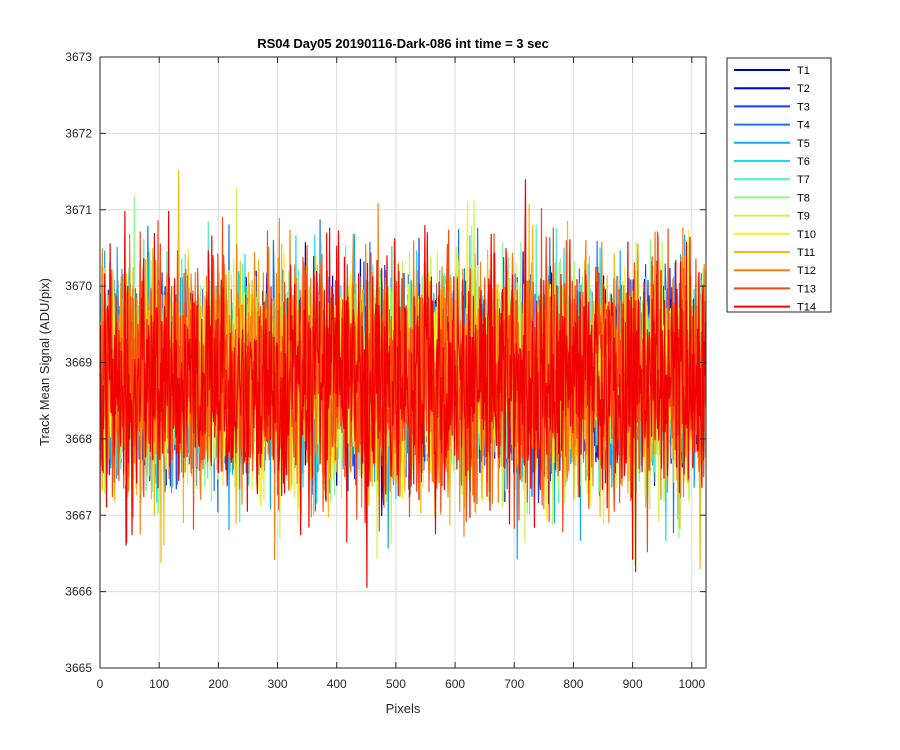 The height and width of the screenshot is (750, 900). What do you see at coordinates (78, 515) in the screenshot?
I see `y-tick-label: 3667` at bounding box center [78, 515].